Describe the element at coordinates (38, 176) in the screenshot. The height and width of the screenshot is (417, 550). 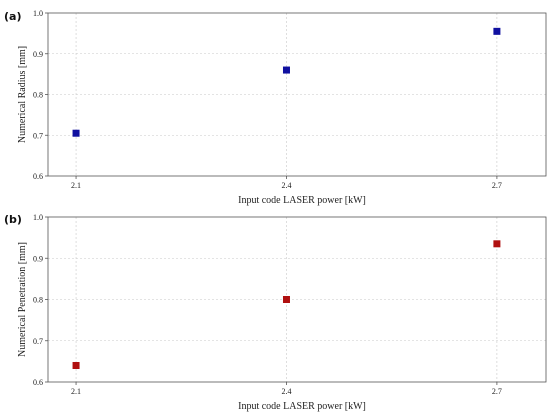
I see `y-tick-label-a: 0.6` at that location.